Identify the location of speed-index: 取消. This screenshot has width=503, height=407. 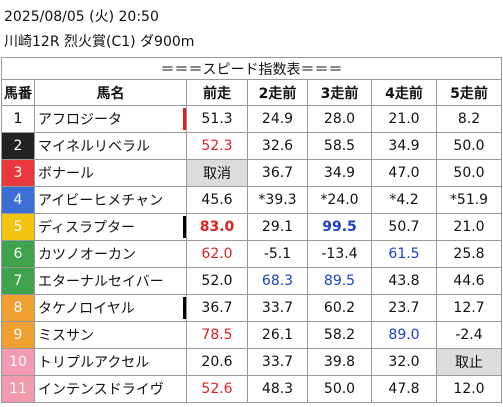
(217, 173).